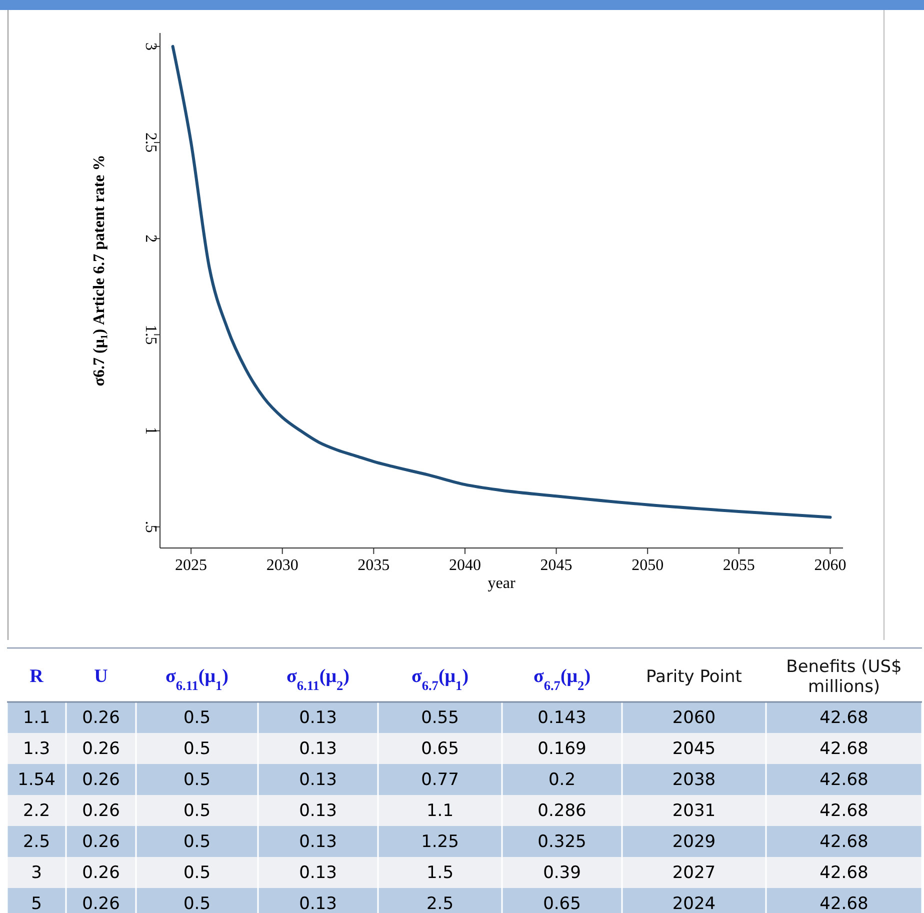 This screenshot has width=924, height=913. I want to click on y-tick-label: 1.1, so click(36, 718).